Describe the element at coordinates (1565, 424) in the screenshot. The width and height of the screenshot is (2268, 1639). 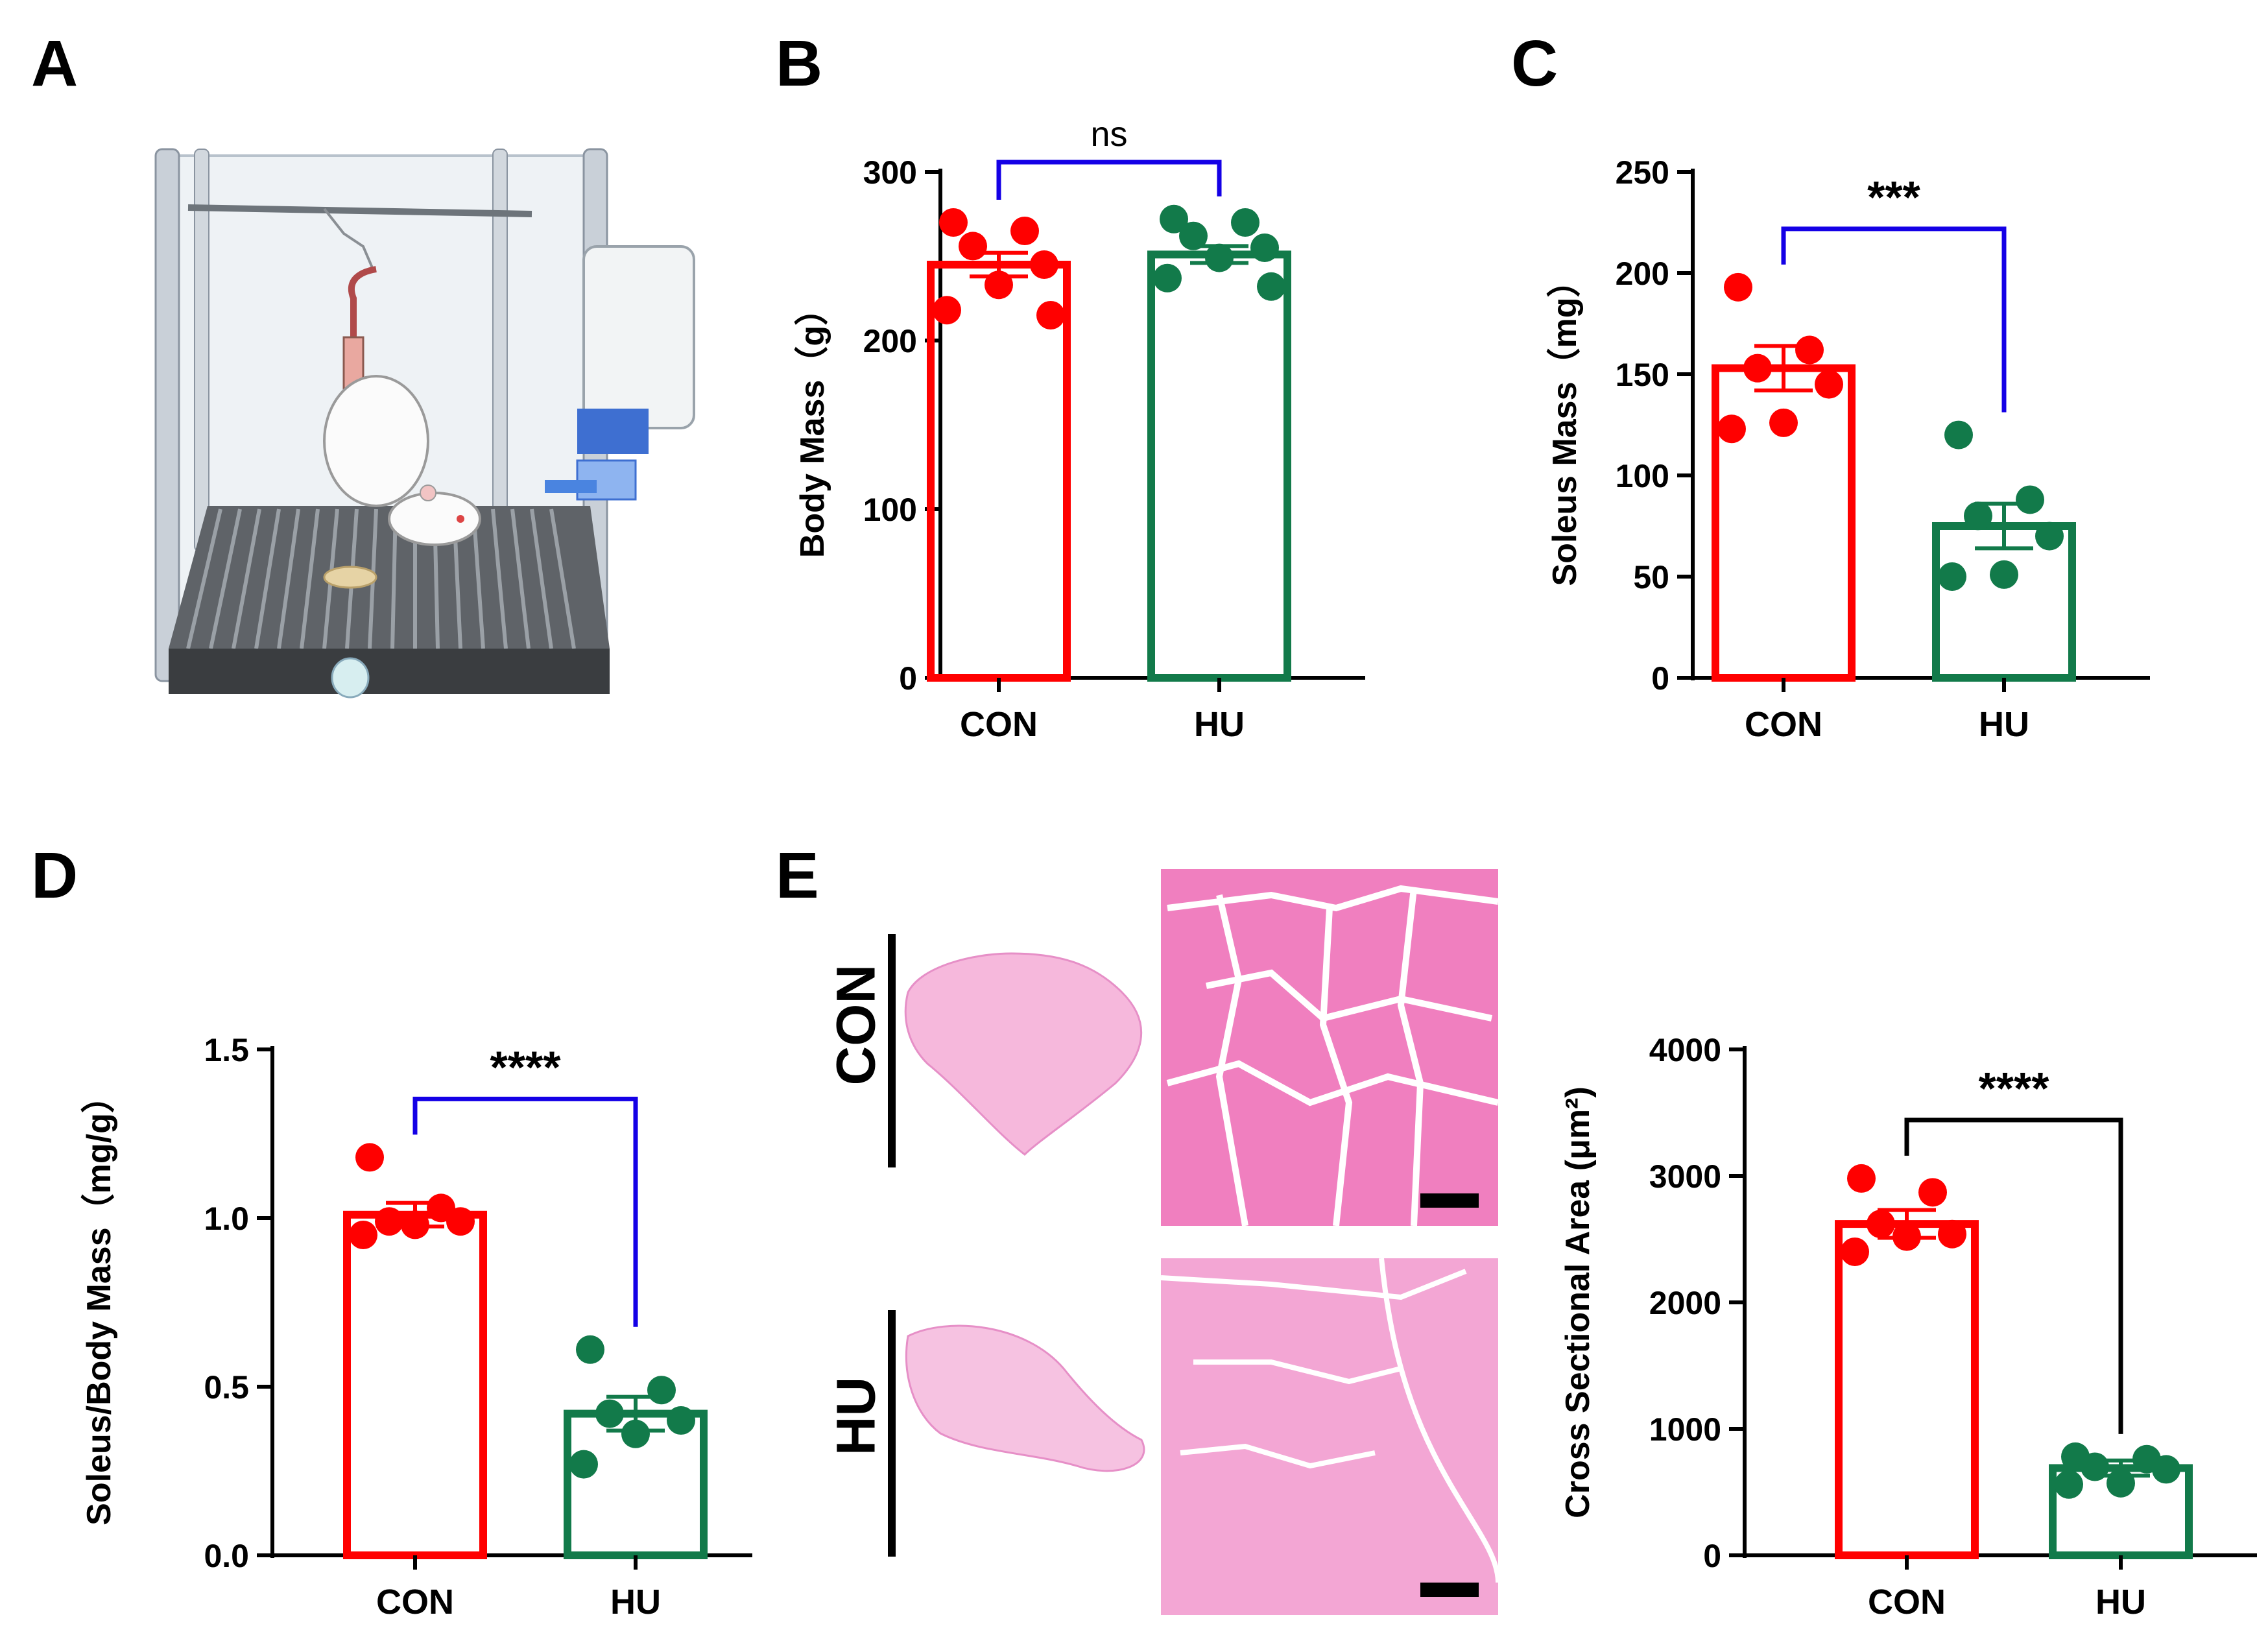
I see `chart-c-y-axis-label: Soleus Mass（mg）` at that location.